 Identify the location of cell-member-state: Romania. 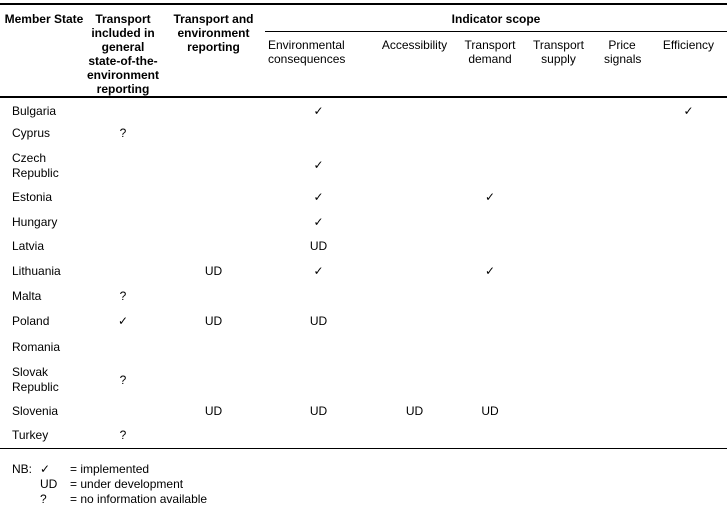
(36, 347).